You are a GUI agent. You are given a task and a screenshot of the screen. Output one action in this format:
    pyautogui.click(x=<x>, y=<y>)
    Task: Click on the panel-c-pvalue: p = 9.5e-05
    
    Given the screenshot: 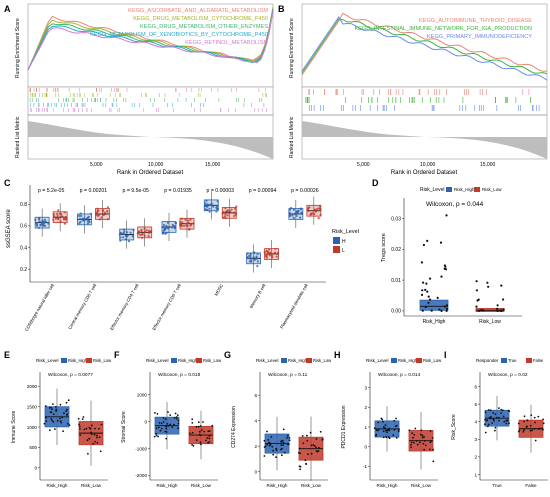 What is the action you would take?
    pyautogui.click(x=136, y=191)
    